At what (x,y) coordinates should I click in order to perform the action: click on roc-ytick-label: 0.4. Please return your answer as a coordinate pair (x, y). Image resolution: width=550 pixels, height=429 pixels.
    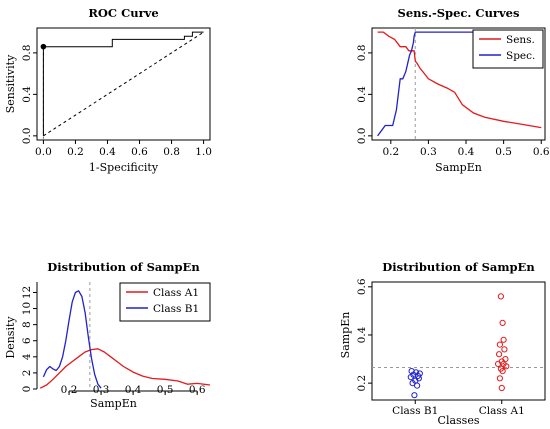
    Looking at the image, I should click on (27, 94).